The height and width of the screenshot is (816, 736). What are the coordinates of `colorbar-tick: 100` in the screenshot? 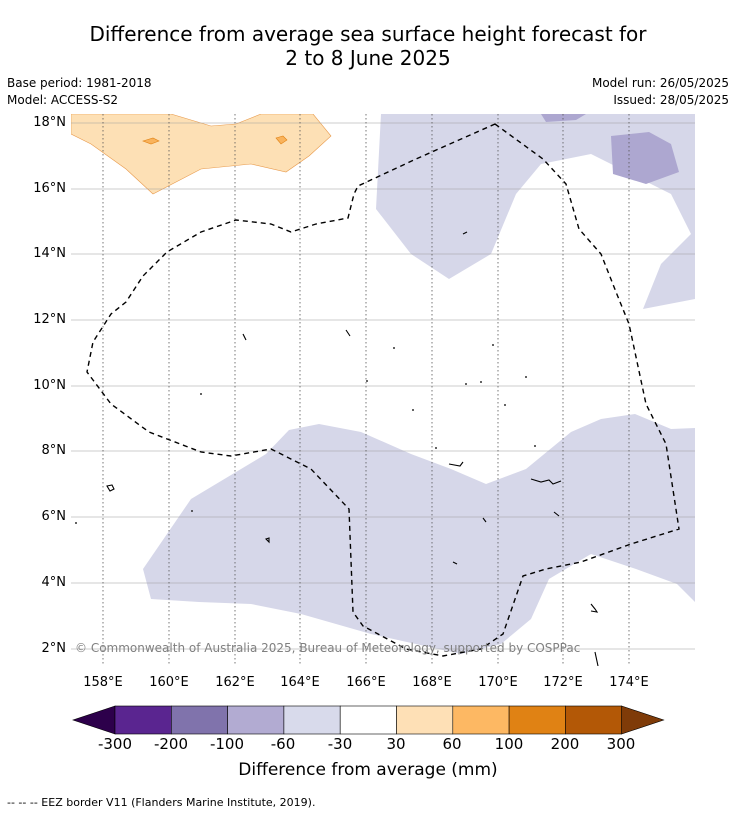 It's located at (509, 744).